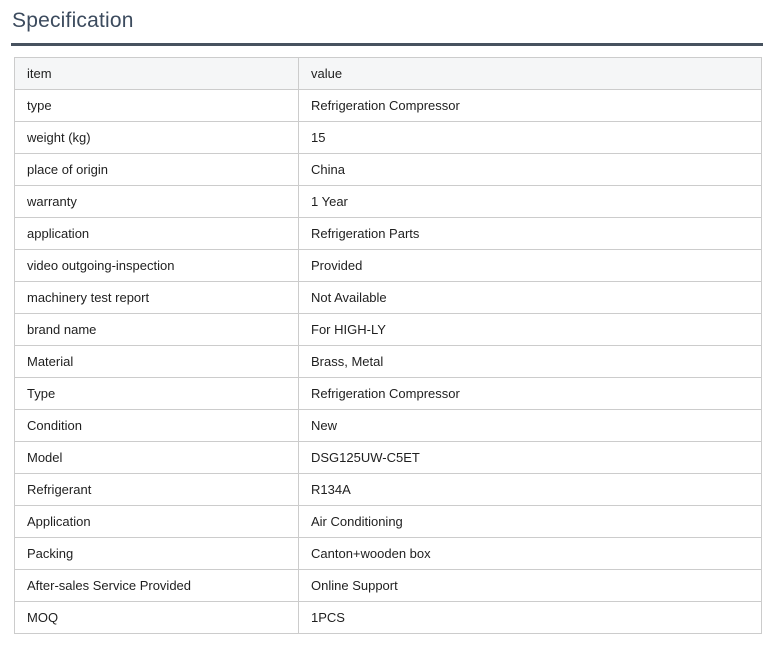  I want to click on value-cell: 1PCS, so click(530, 617).